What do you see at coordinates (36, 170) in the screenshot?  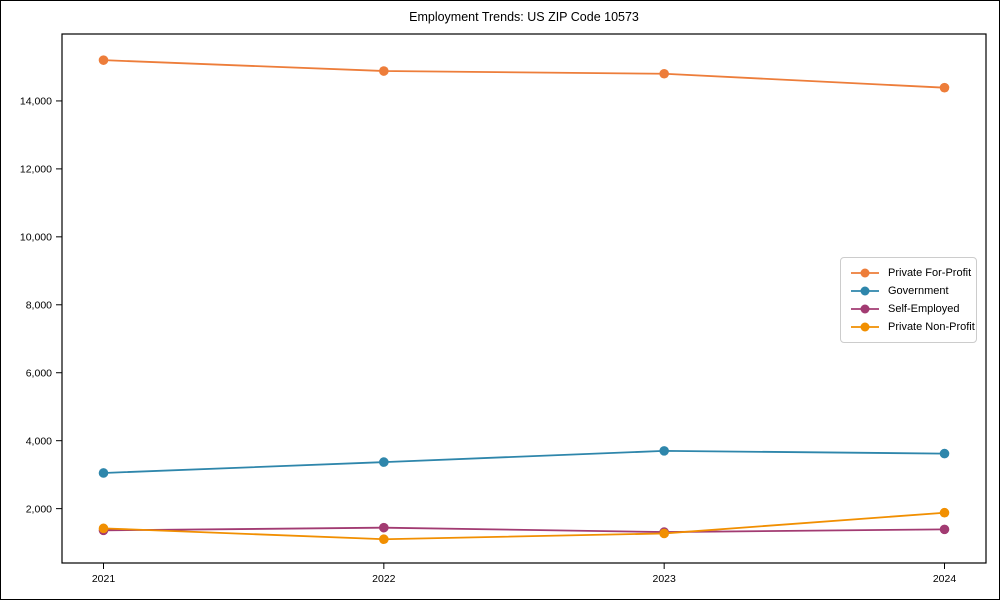 I see `y-tick-label: 12,000` at bounding box center [36, 170].